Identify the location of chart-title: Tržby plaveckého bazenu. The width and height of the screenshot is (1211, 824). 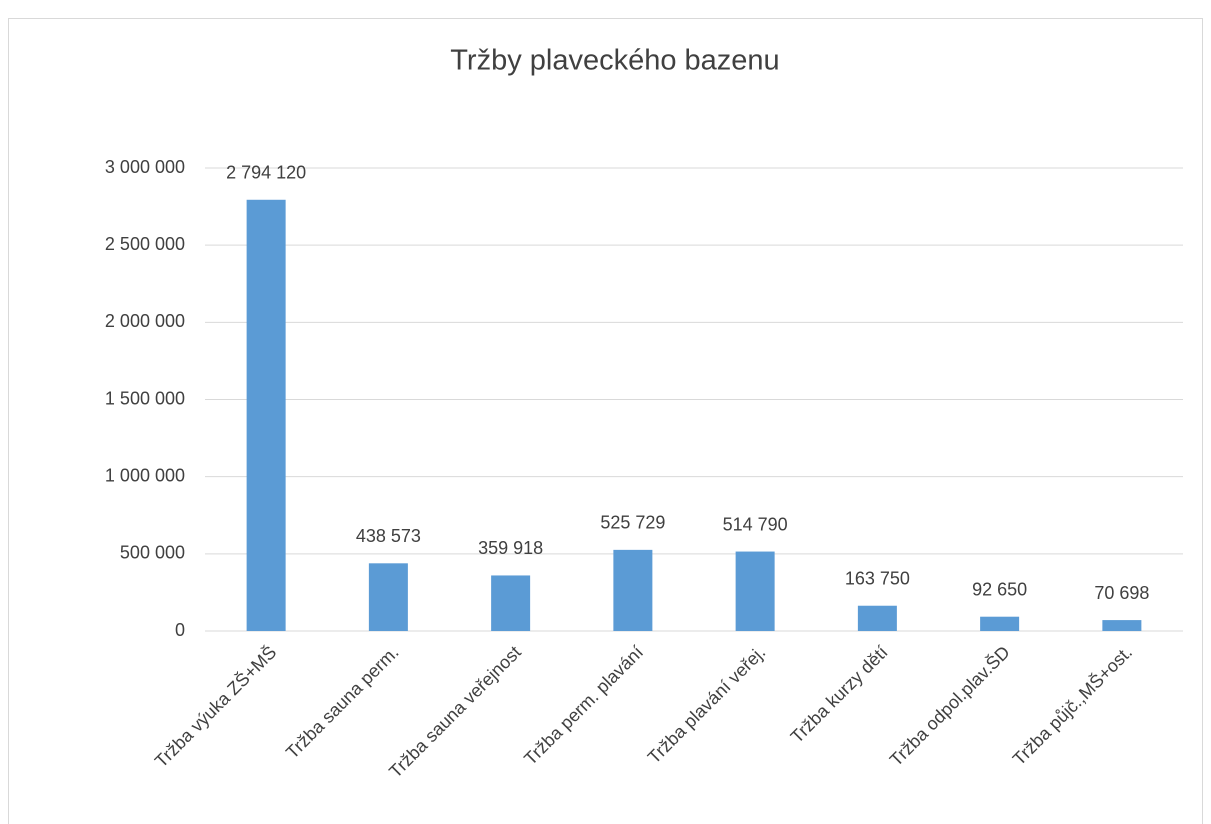
(614, 61).